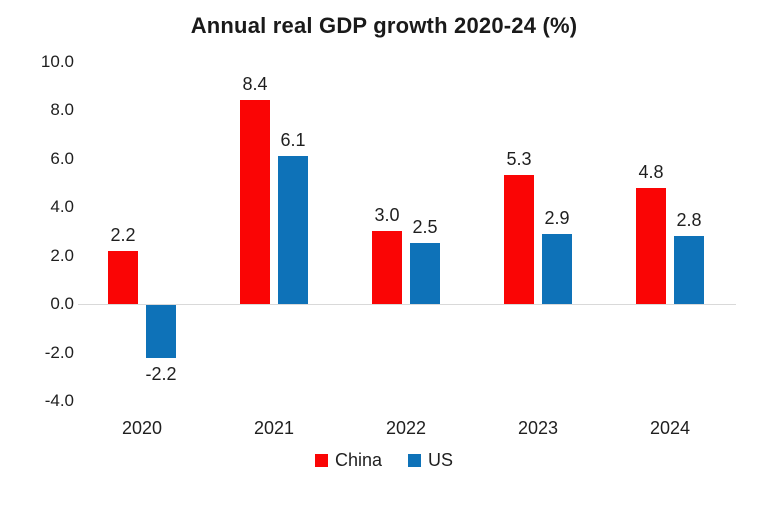 The image size is (768, 520). Describe the element at coordinates (161, 374) in the screenshot. I see `data-label-us-2020: -2.2` at that location.